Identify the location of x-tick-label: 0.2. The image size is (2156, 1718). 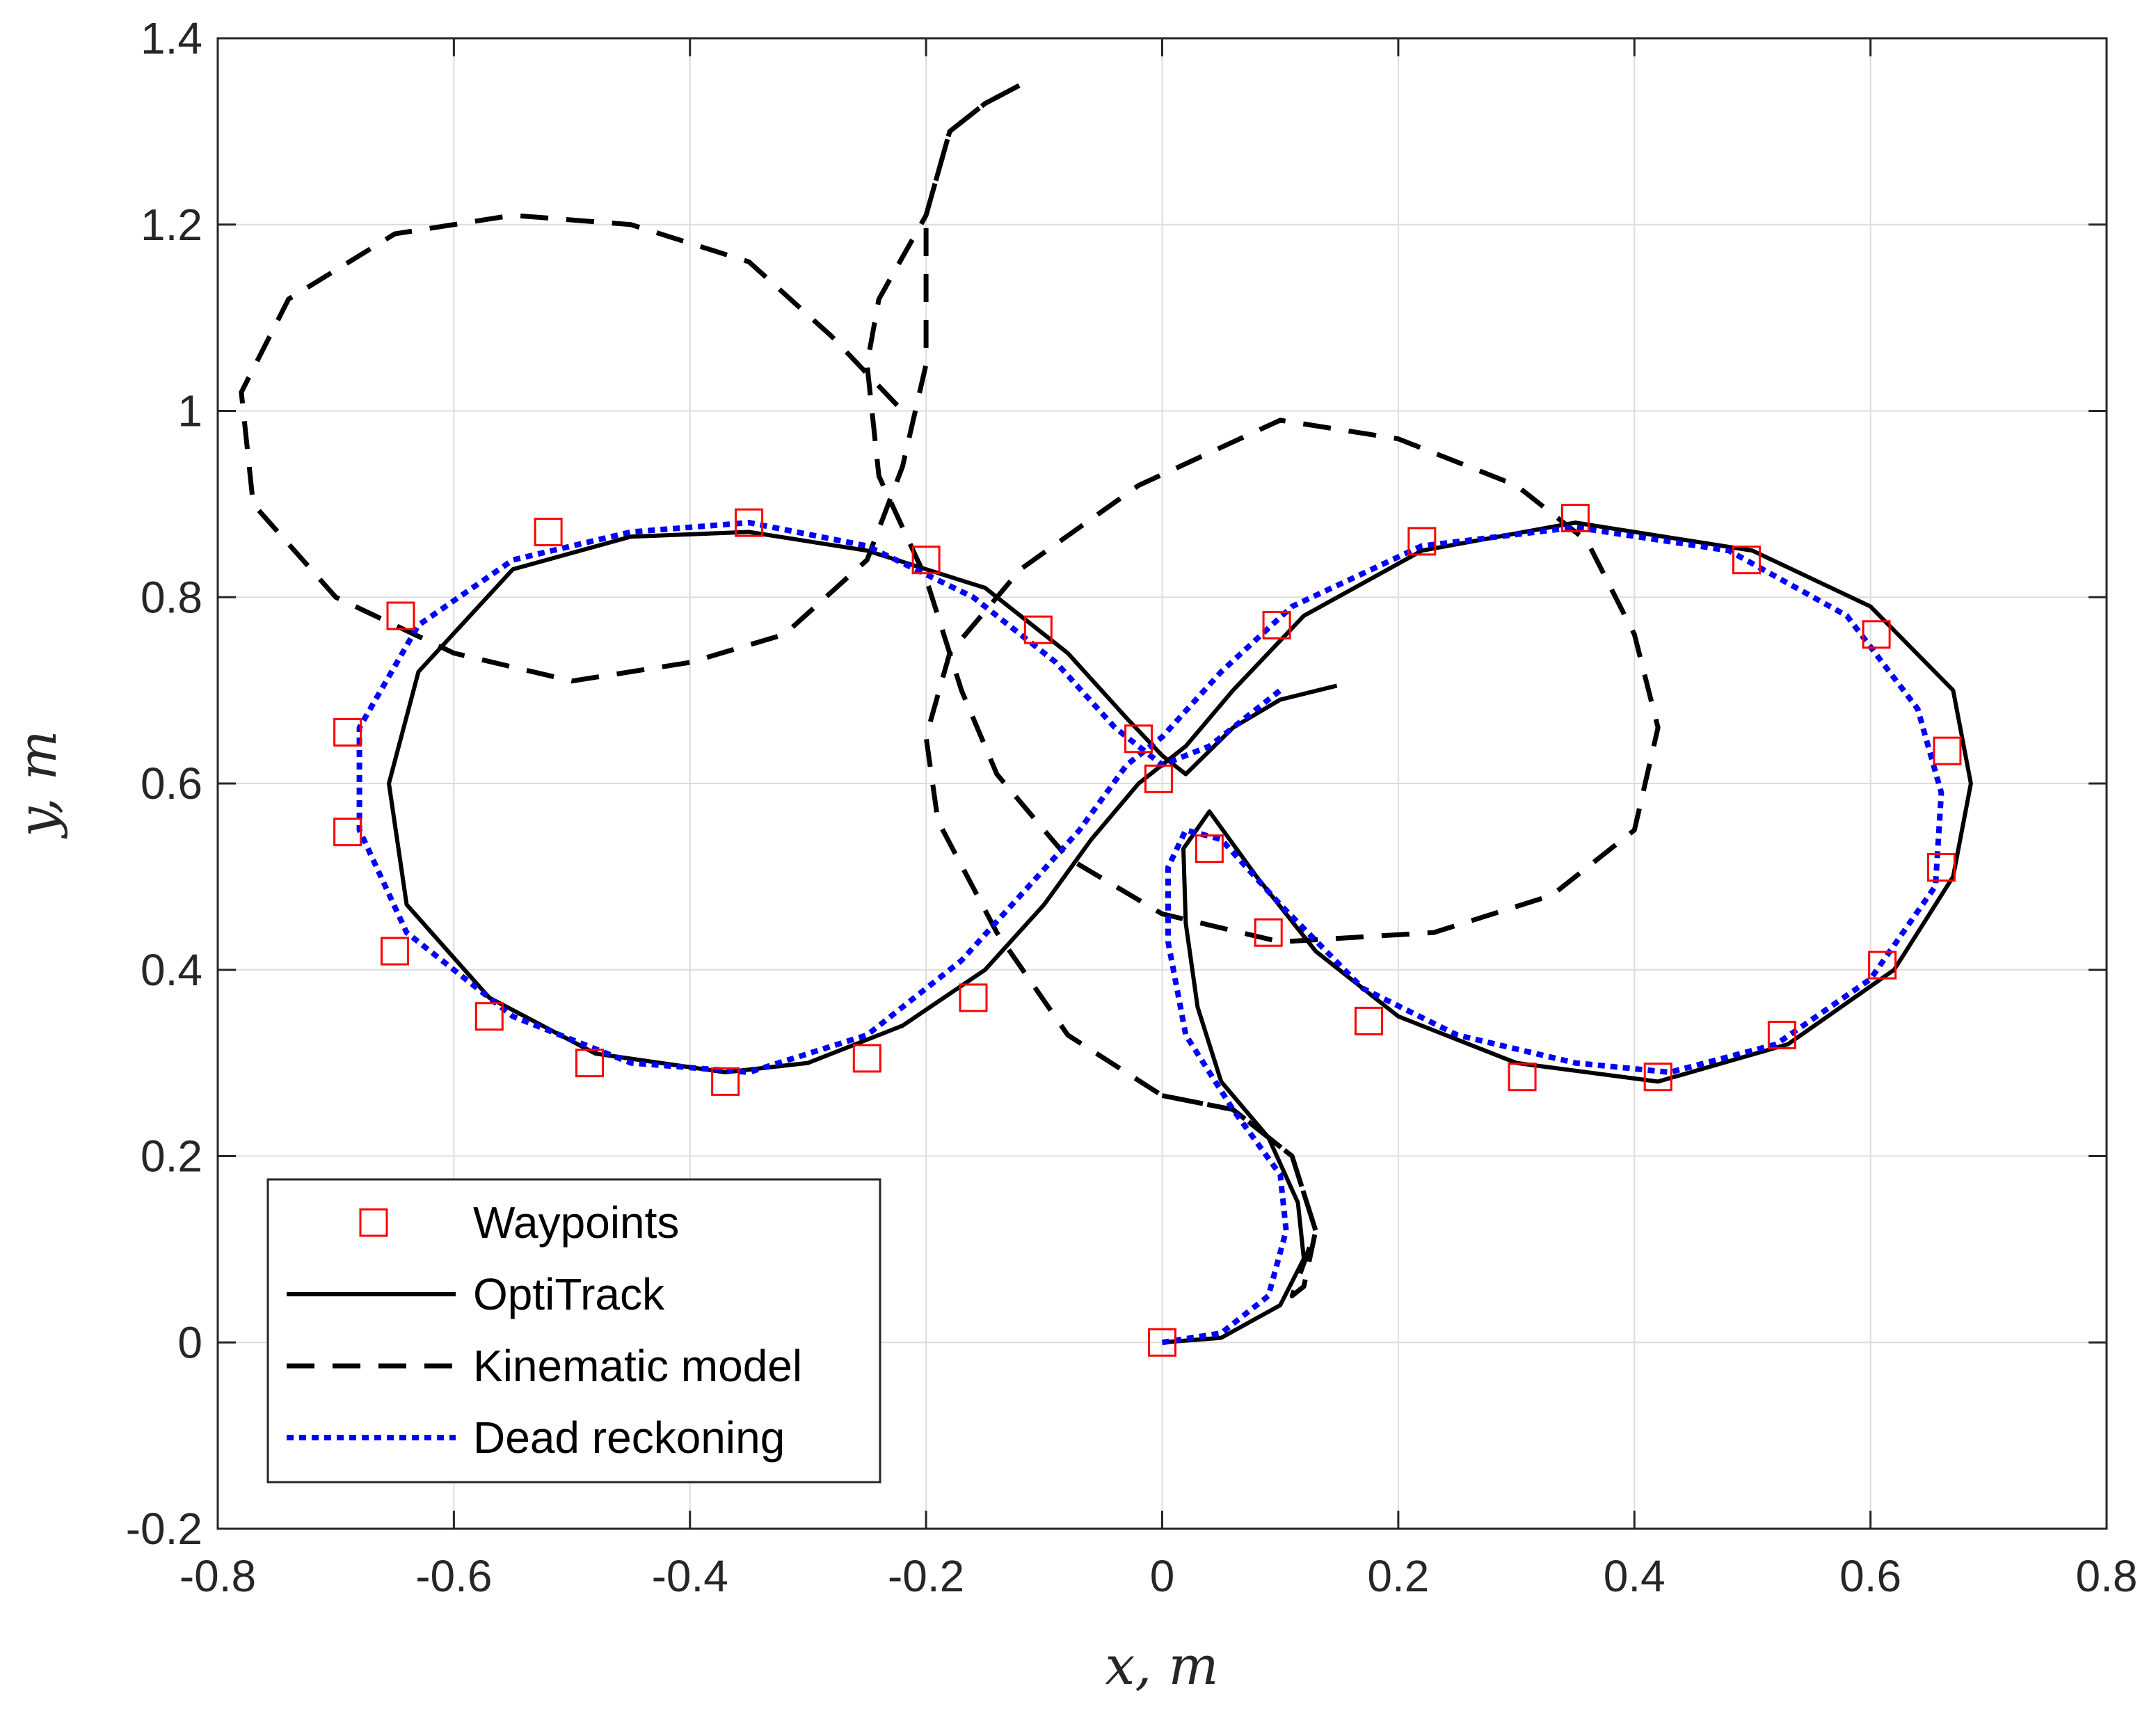
(1398, 1576).